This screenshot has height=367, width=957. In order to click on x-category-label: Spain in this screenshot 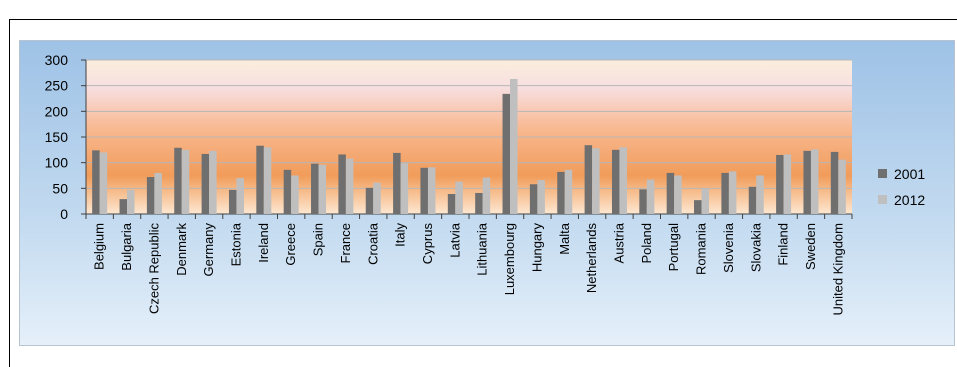, I will do `click(318, 239)`.